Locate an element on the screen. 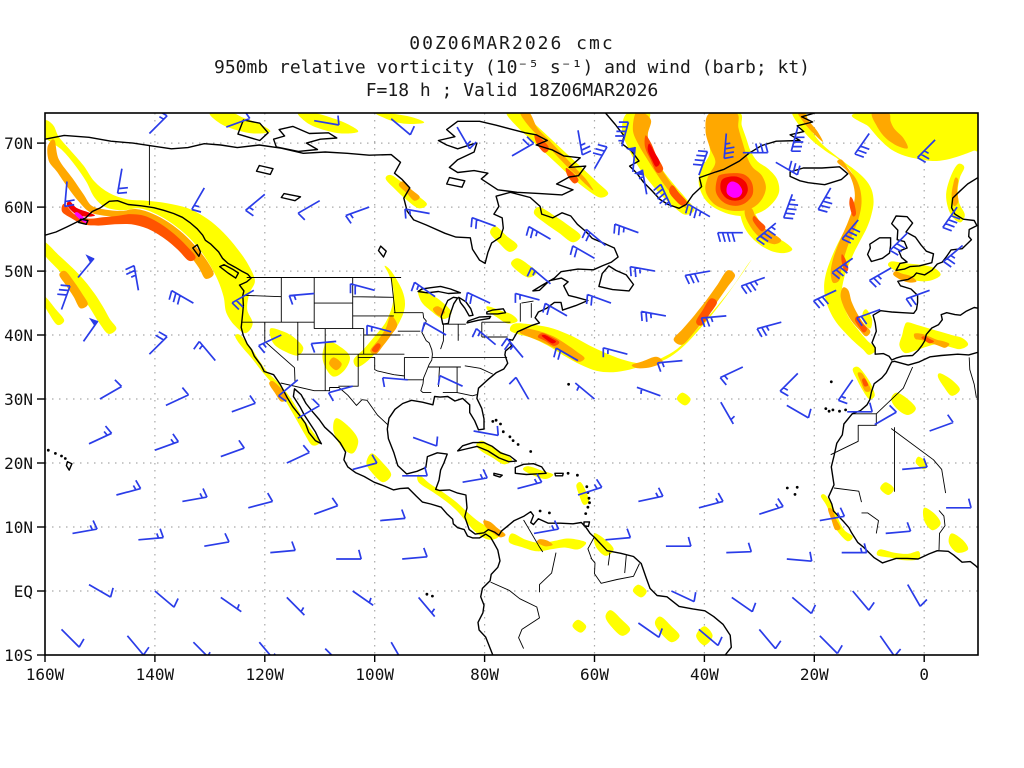  chart-title-line3: F=18 h ; Valid 18Z06MAR2026 is located at coordinates (512, 90).